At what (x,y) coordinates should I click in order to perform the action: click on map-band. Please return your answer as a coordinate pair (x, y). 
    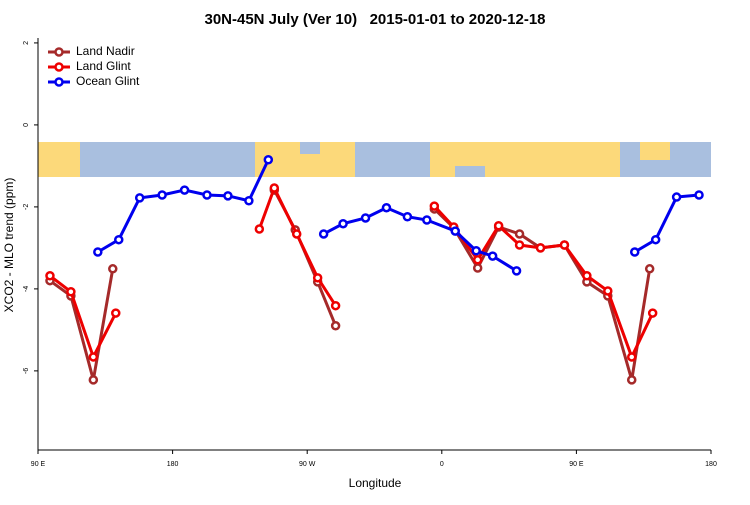
    Looking at the image, I should click on (374, 159).